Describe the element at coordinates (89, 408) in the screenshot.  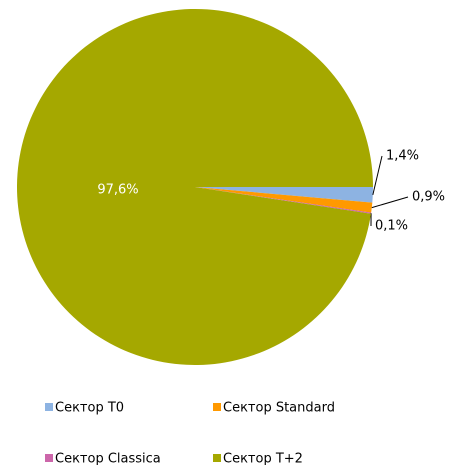
I see `legend-label: Сектор T0` at that location.